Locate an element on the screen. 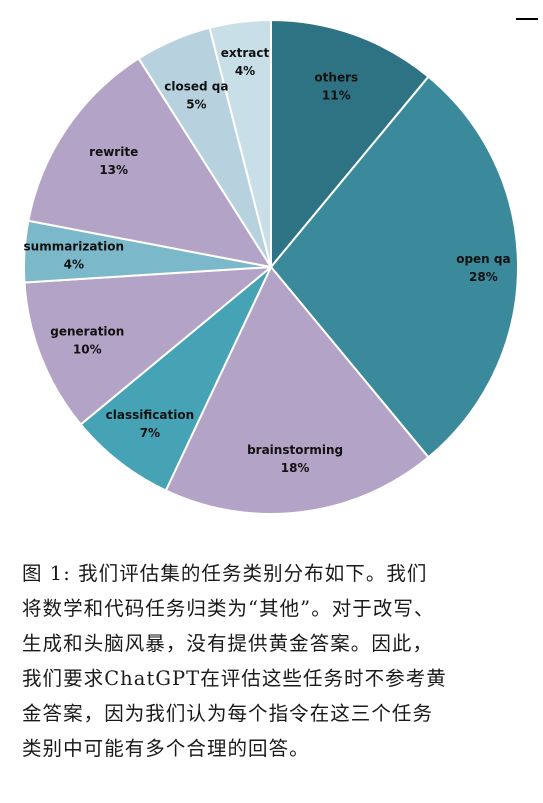  slice-percent-label: 5% is located at coordinates (196, 105).